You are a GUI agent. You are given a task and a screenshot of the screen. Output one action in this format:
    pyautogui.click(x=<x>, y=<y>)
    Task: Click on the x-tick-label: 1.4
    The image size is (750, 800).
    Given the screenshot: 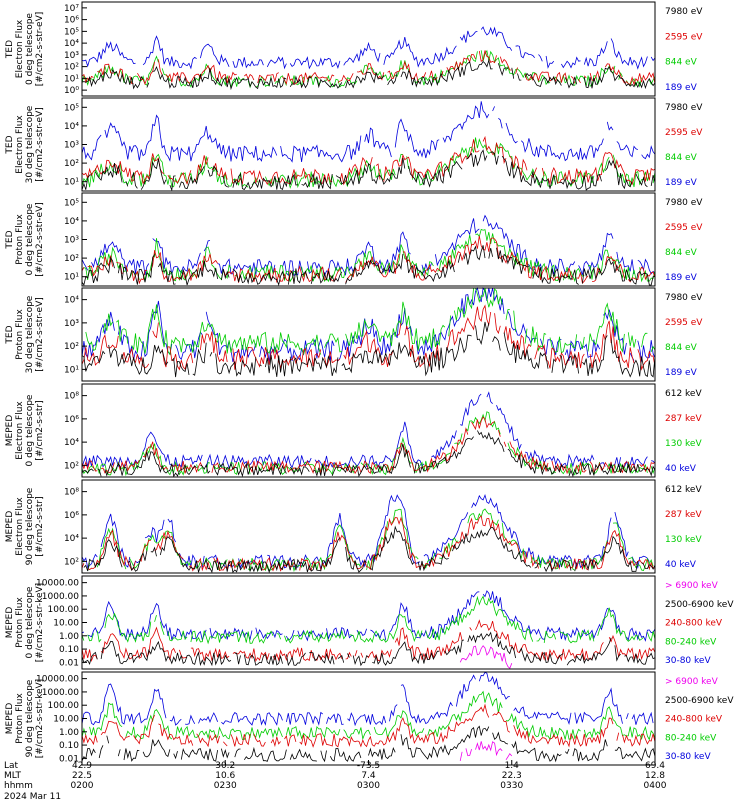 What is the action you would take?
    pyautogui.click(x=512, y=766)
    